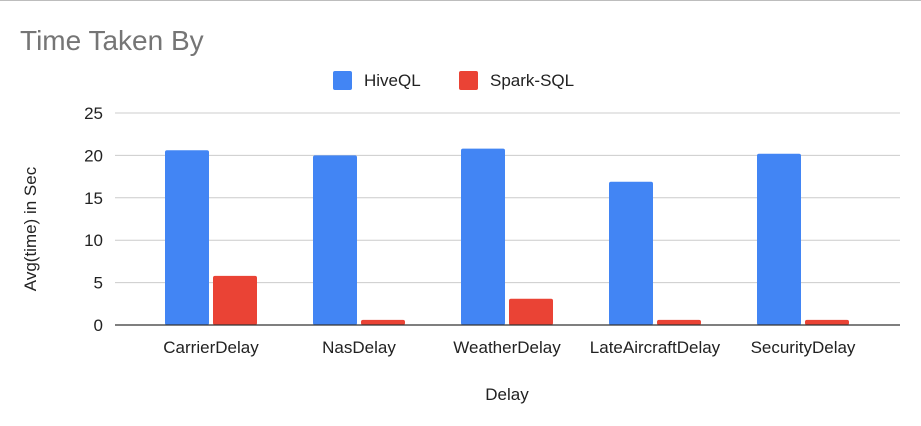 This screenshot has width=921, height=426. I want to click on y-tick-label: 20, so click(93, 155).